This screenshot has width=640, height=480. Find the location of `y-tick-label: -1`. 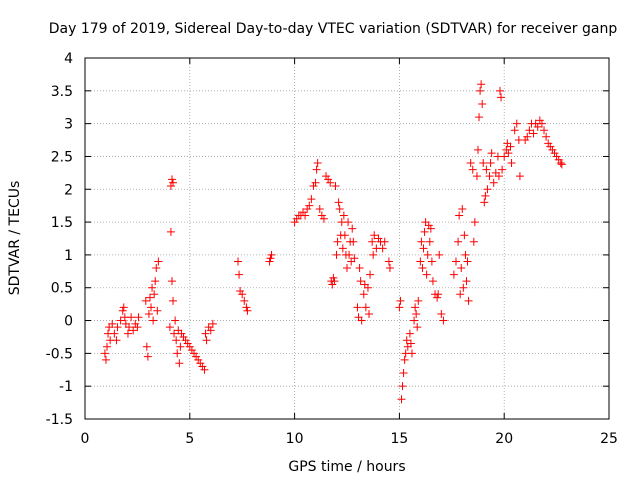

y-tick-label: -1 is located at coordinates (66, 387).